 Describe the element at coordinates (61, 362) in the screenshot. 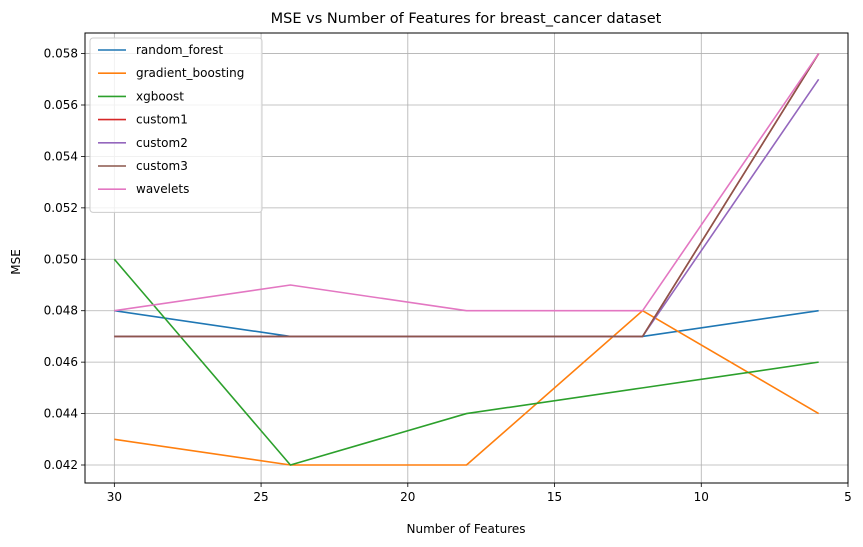

I see `y-tick-label: 0.046` at that location.